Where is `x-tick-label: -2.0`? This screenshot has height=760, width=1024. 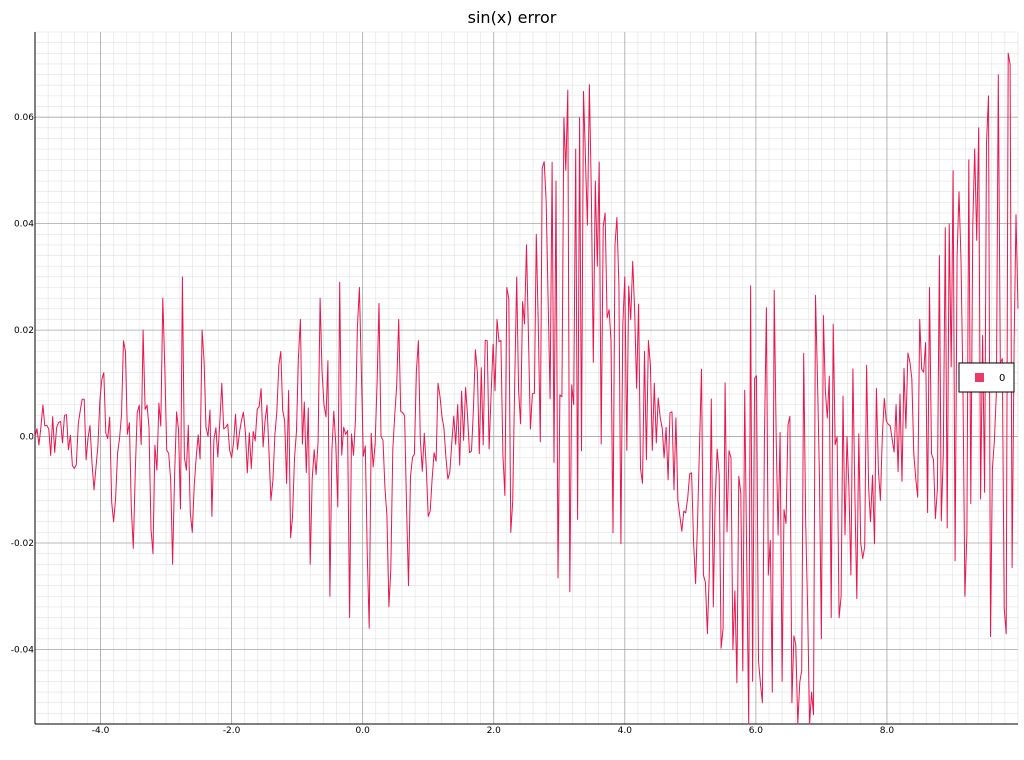 x-tick-label: -2.0 is located at coordinates (232, 731).